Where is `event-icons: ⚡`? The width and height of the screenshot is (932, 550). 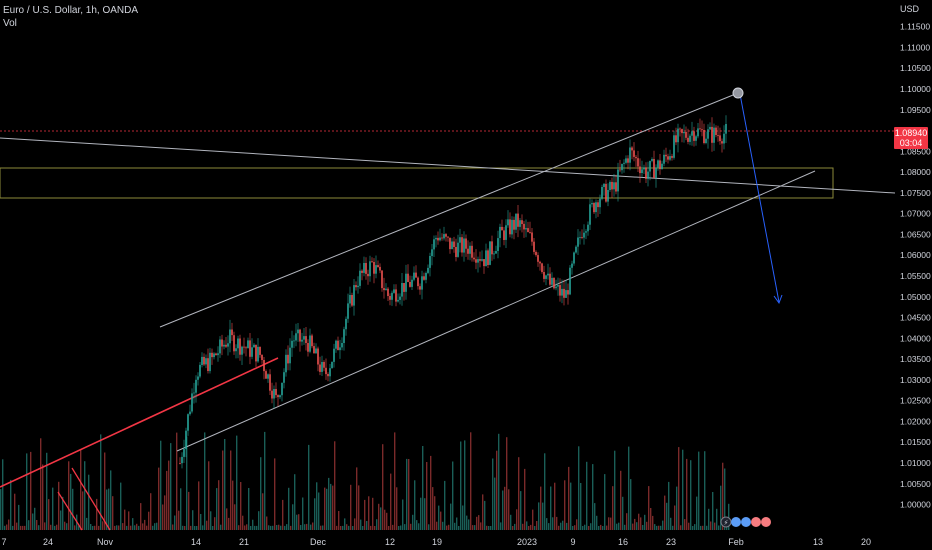
event-icons: ⚡ is located at coordinates (745, 522).